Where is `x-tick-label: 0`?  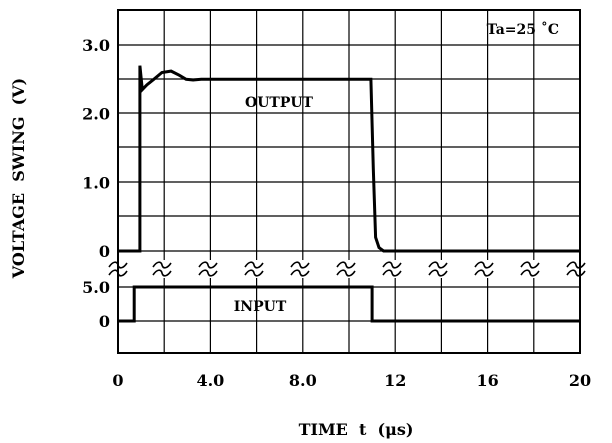
x-tick-label: 0 is located at coordinates (117, 380).